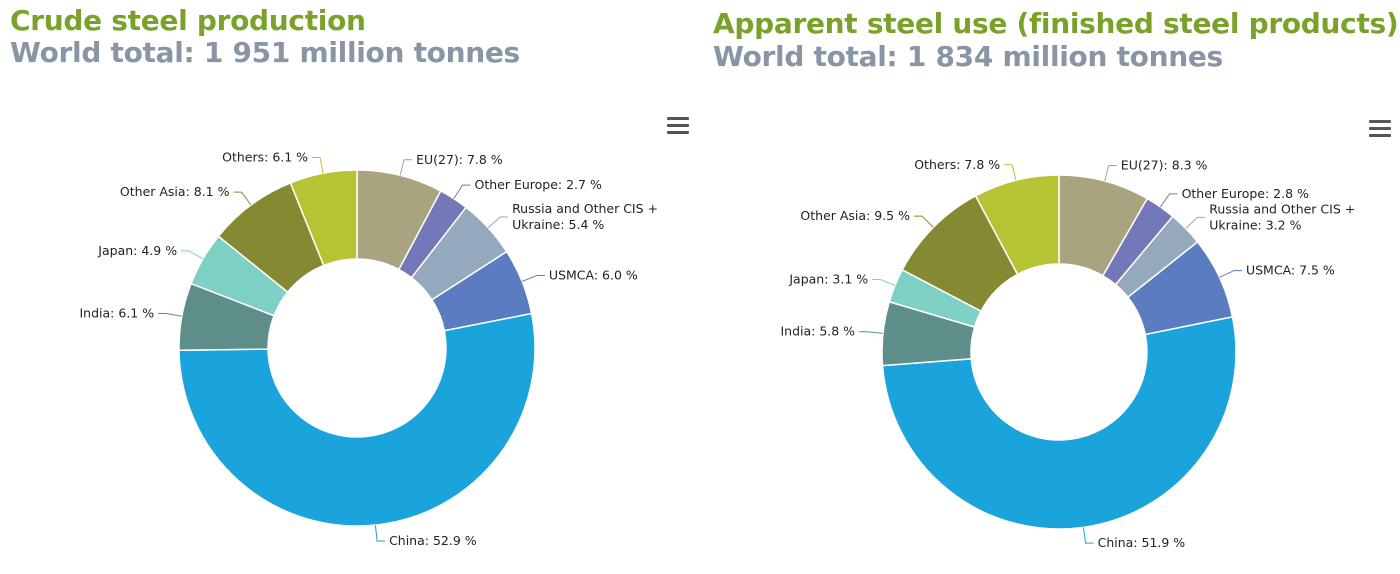 The height and width of the screenshot is (574, 1400). I want to click on data-label-india: India: 6.1 %, so click(117, 312).